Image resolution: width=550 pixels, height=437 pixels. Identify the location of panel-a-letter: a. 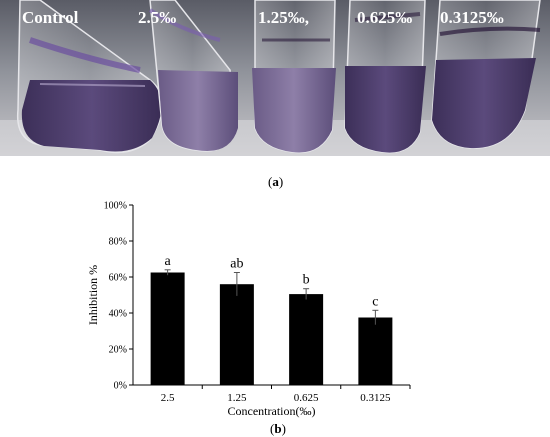
(275, 181).